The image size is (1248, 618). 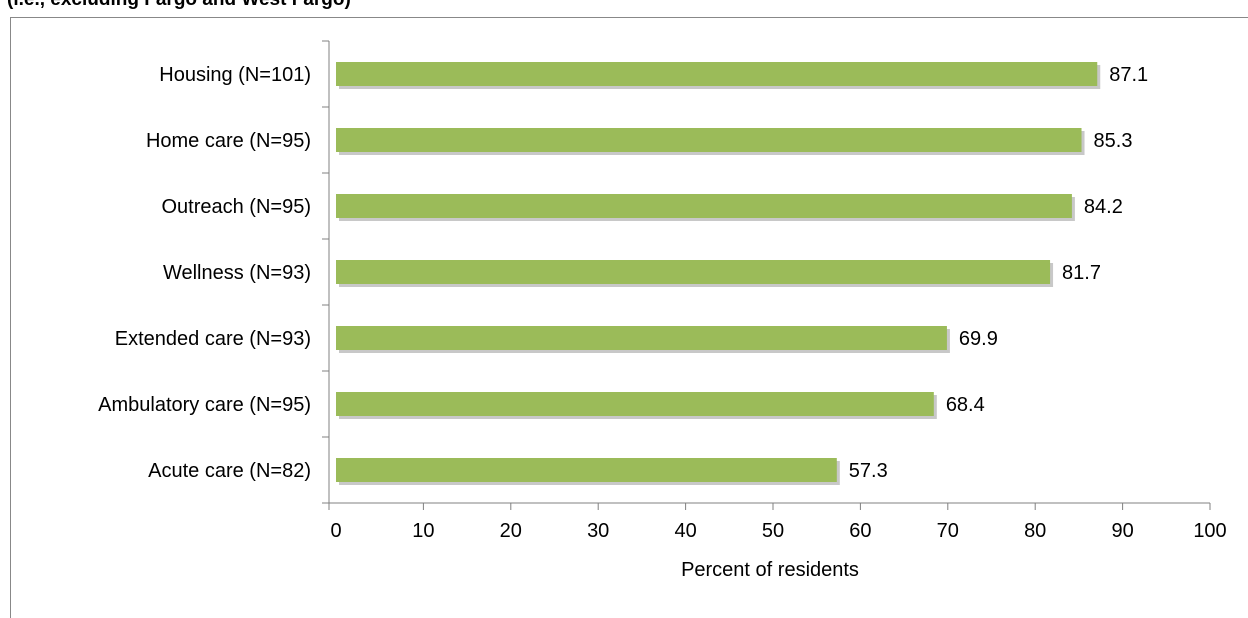 What do you see at coordinates (237, 273) in the screenshot?
I see `category-label: Wellness (N=93)` at bounding box center [237, 273].